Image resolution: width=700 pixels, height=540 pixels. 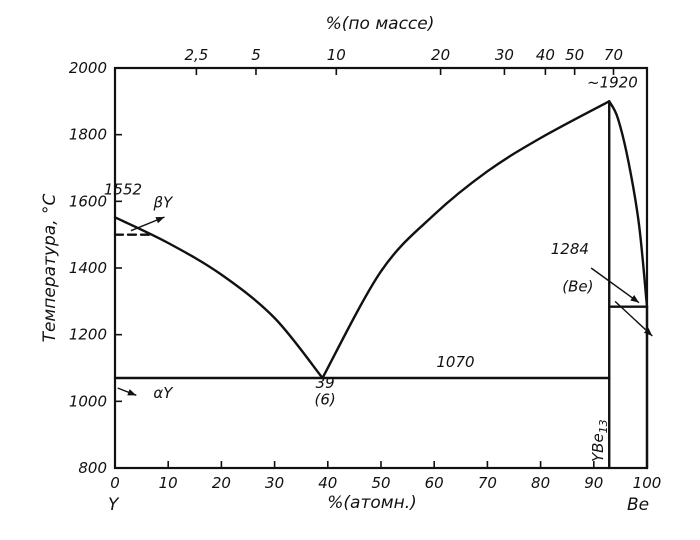 What do you see at coordinates (115, 483) in the screenshot?
I see `x-tick-label: 0` at bounding box center [115, 483].